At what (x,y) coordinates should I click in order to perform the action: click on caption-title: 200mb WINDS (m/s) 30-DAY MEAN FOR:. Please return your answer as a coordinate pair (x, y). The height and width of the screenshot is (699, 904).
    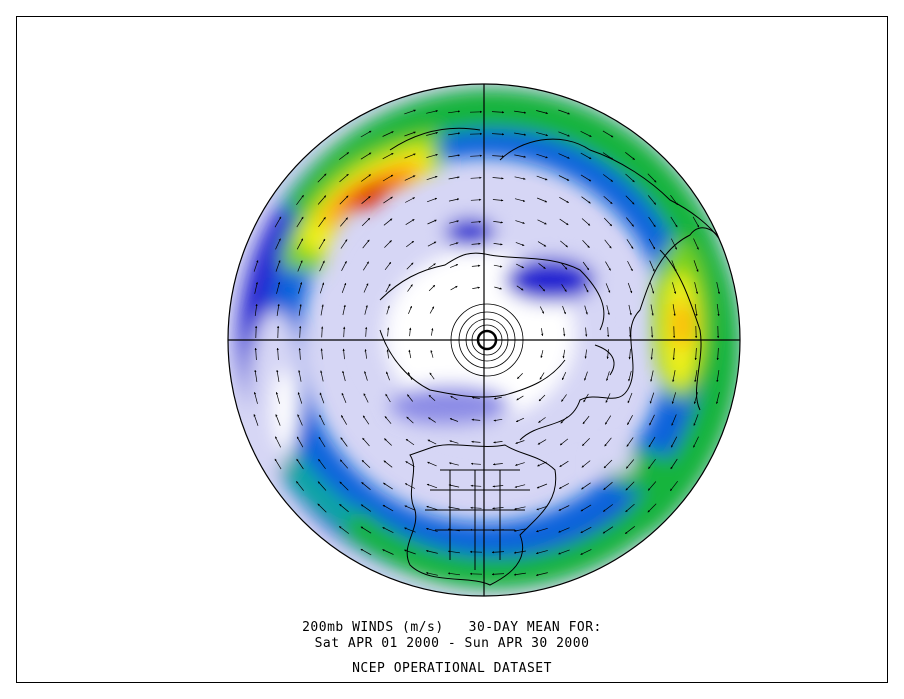
    Looking at the image, I should click on (452, 627).